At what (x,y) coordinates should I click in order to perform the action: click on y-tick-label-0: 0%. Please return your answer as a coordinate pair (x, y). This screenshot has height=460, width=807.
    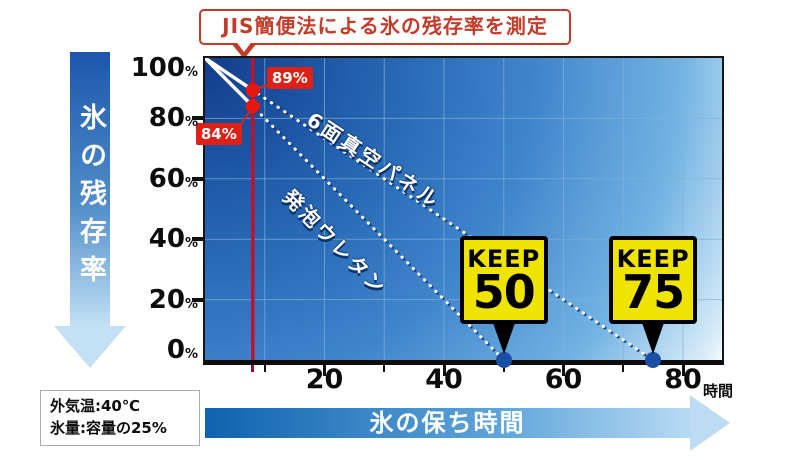
    Looking at the image, I should click on (182, 350).